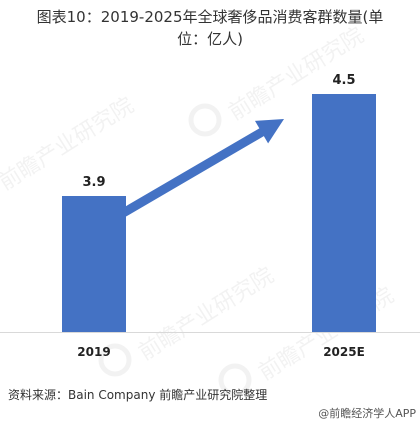 This screenshot has width=420, height=428. I want to click on app-credit: @前瞻经济学人APP, so click(367, 413).